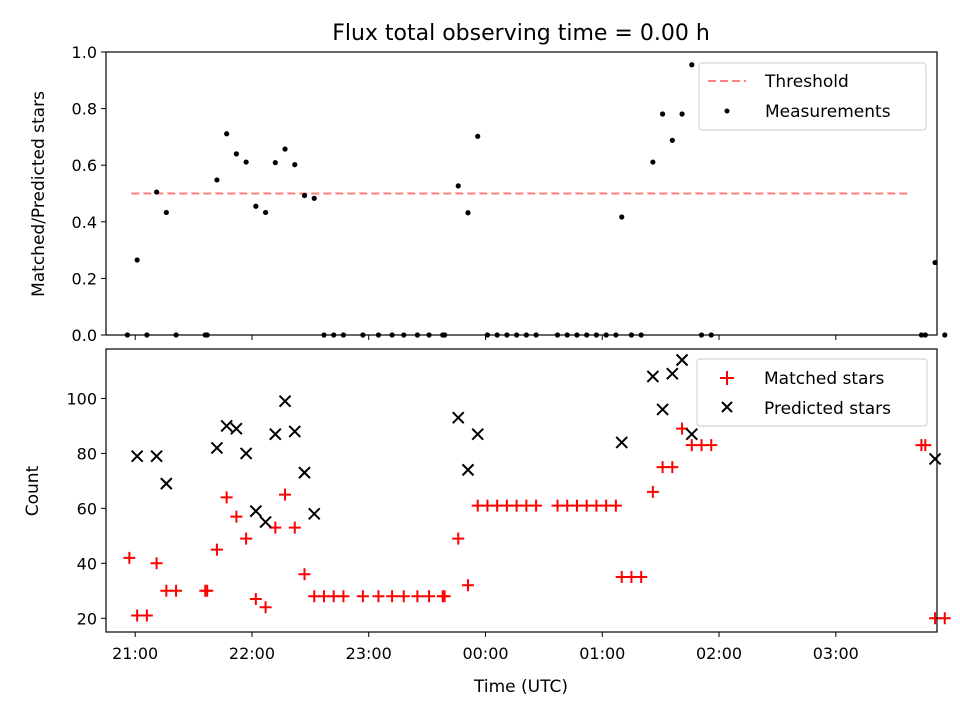 The width and height of the screenshot is (960, 720). Describe the element at coordinates (828, 112) in the screenshot. I see `legend-measurements-label: Measurements` at that location.